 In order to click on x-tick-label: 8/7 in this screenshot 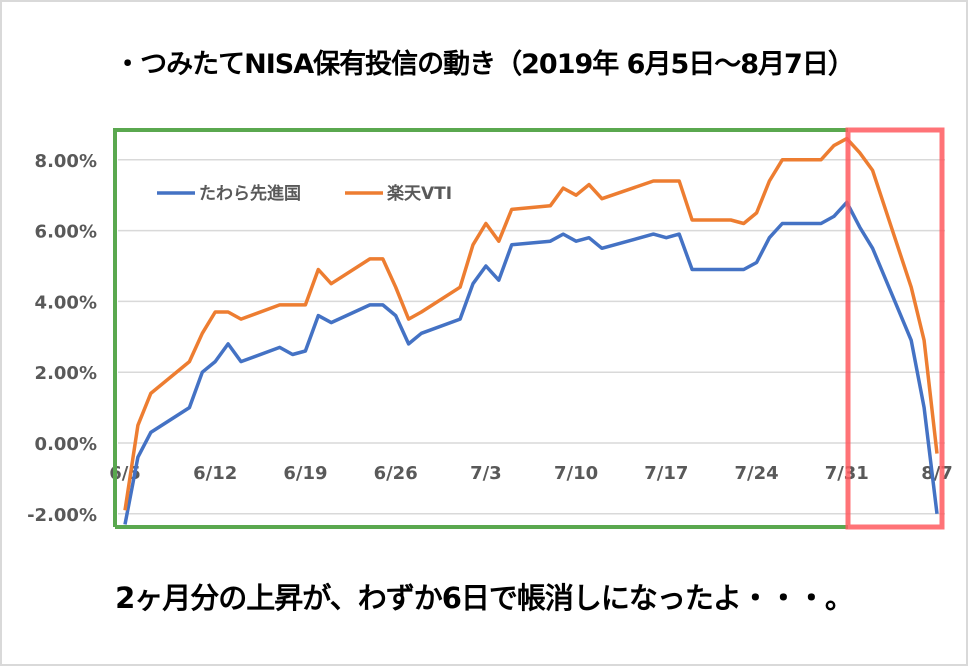, I will do `click(937, 473)`.